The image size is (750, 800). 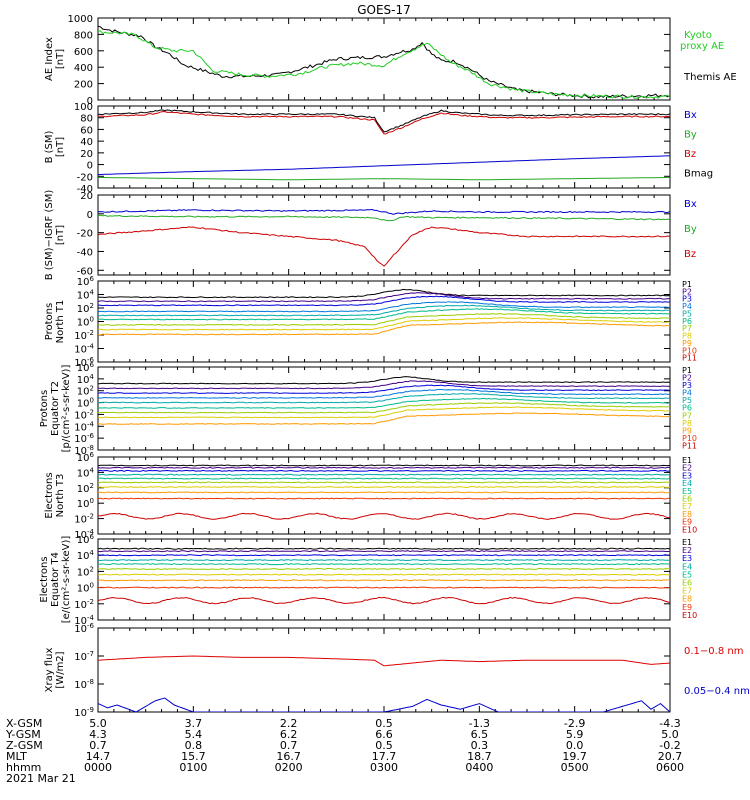 I want to click on footer-value-mlt: 16.7, so click(x=288, y=756).